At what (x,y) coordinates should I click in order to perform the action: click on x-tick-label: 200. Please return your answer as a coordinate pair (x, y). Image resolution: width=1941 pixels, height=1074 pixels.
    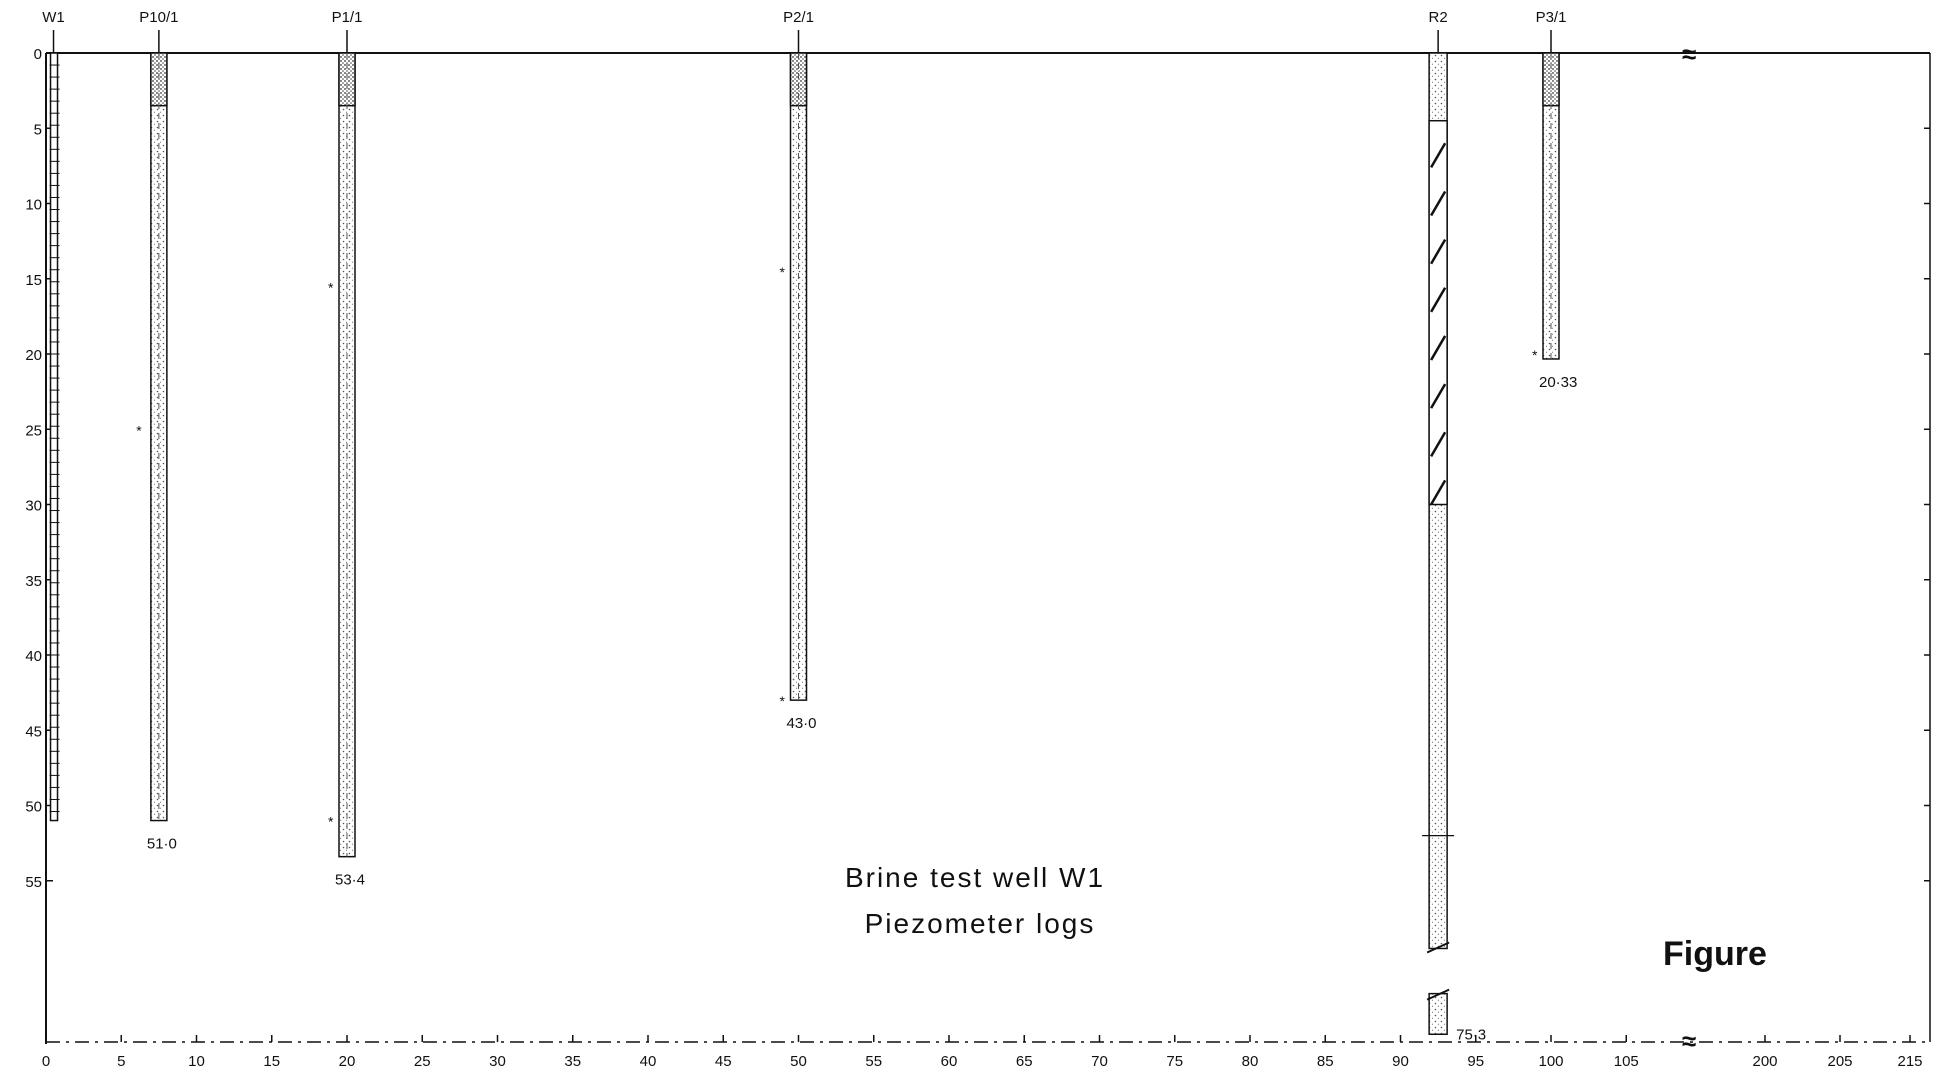
    Looking at the image, I should click on (1764, 1061).